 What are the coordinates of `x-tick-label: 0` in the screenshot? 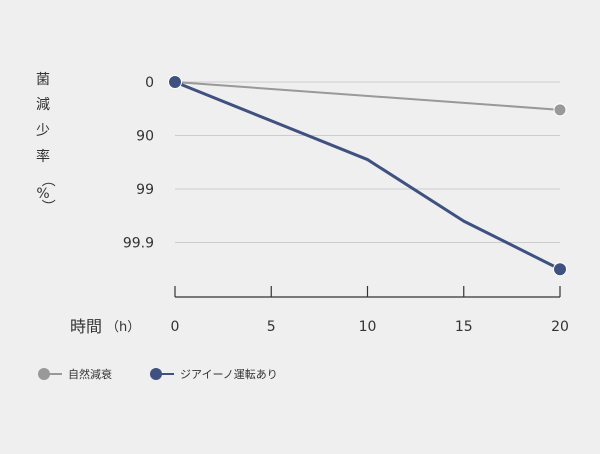 It's located at (175, 327).